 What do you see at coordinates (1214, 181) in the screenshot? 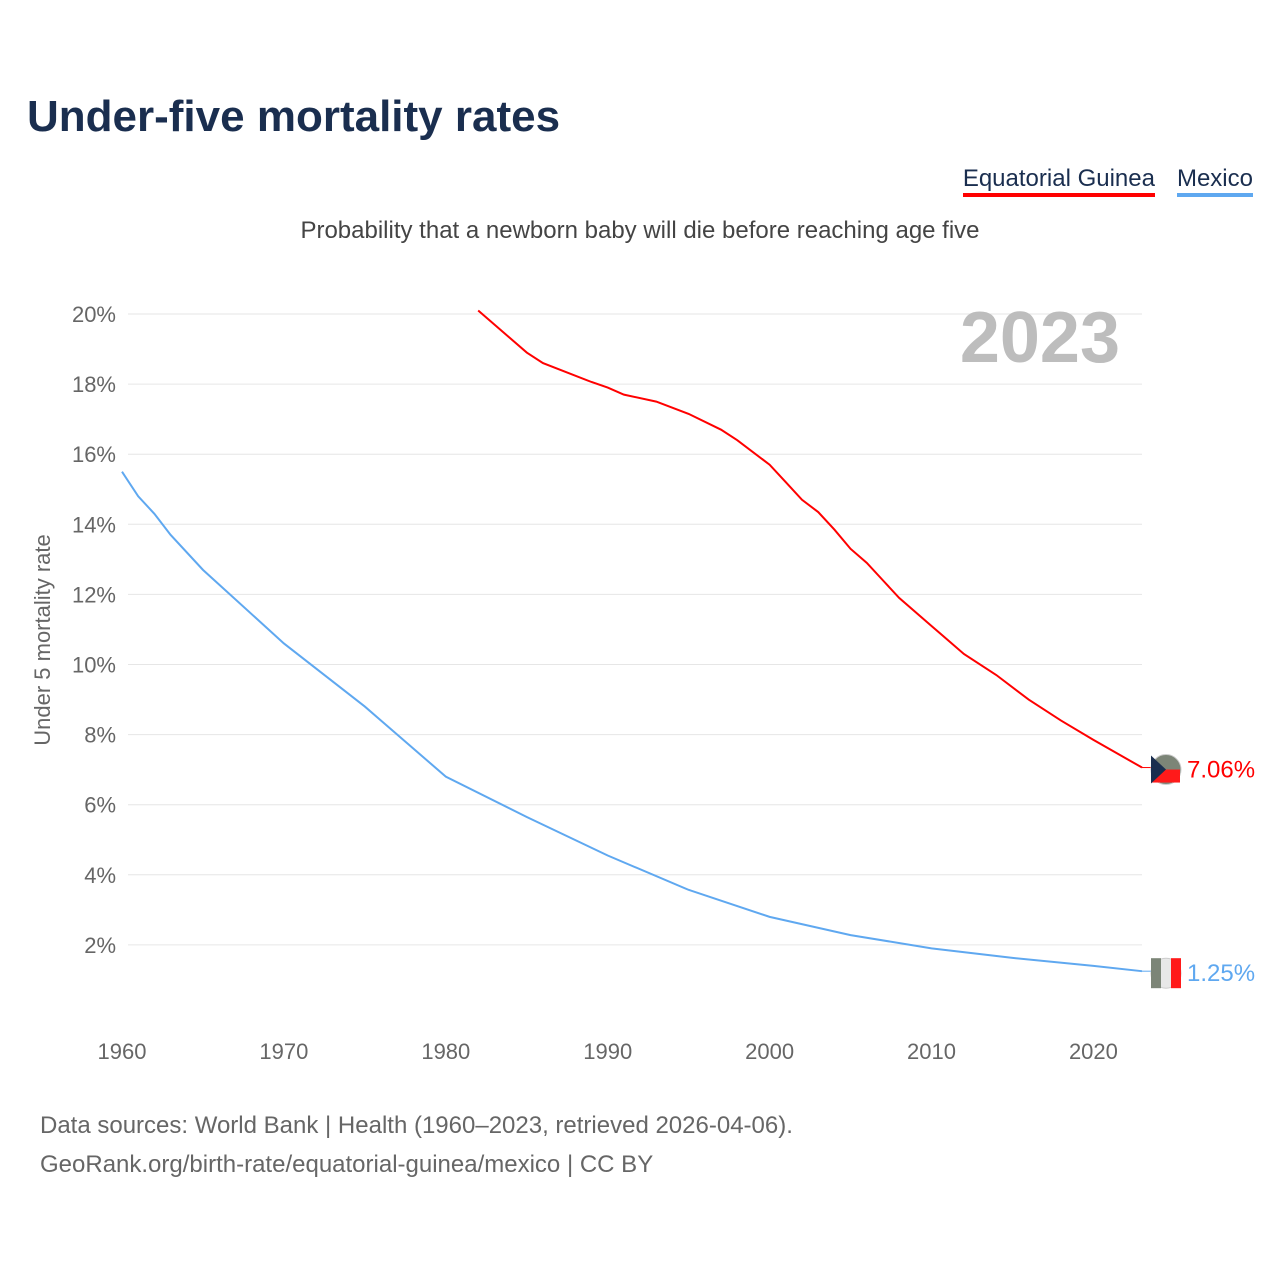
I see `legend-mexico: Mexico` at bounding box center [1214, 181].